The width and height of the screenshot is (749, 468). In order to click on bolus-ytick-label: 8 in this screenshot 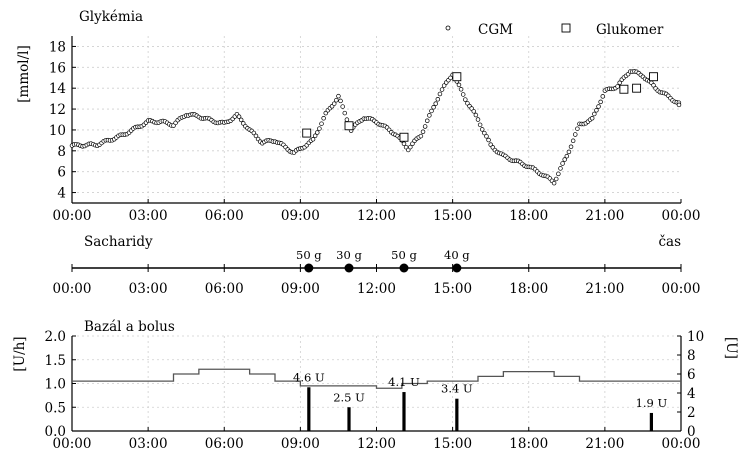, I will do `click(691, 356)`.